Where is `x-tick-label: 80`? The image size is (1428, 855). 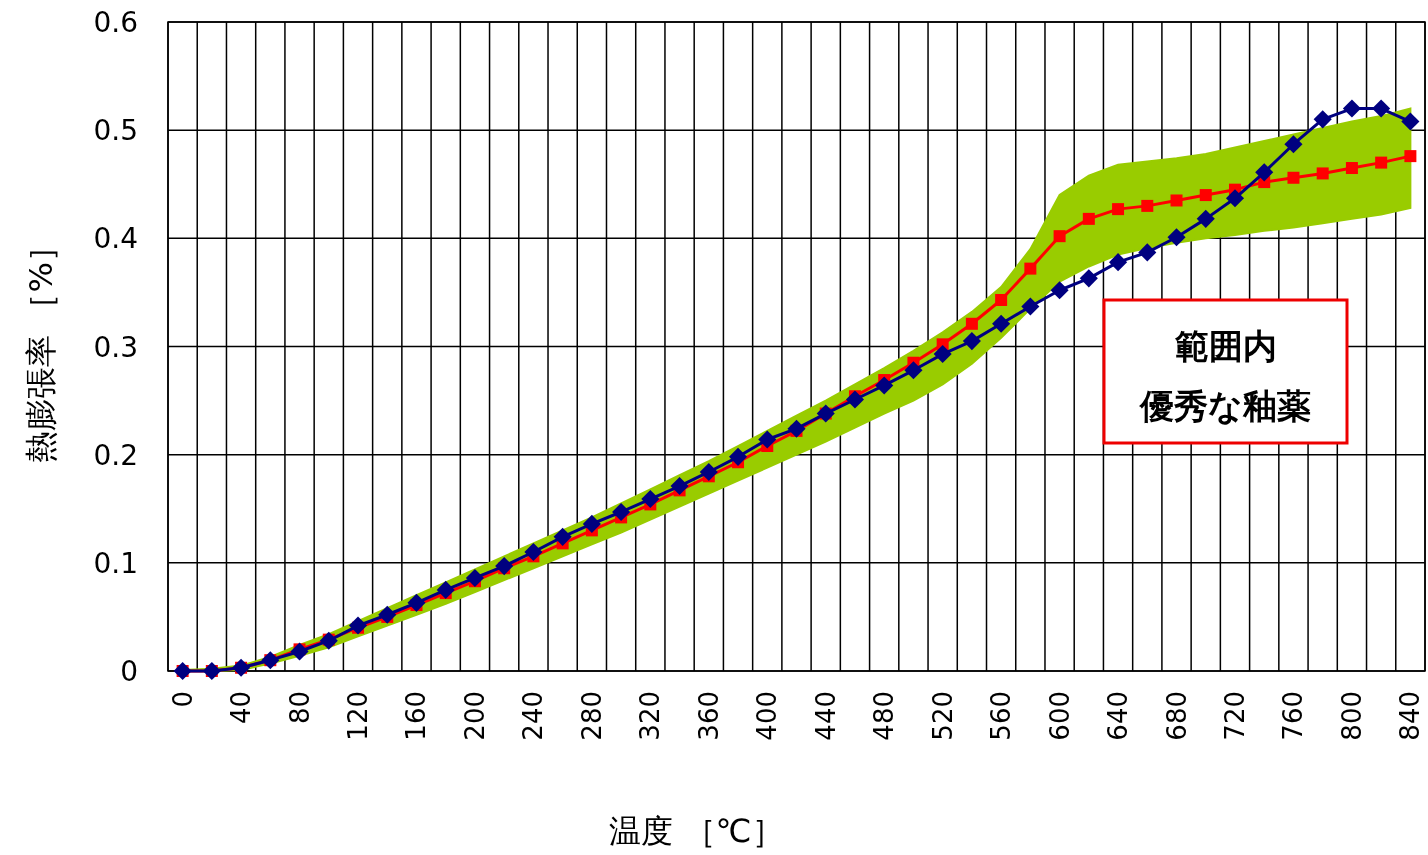
x-tick-label: 80 is located at coordinates (299, 708).